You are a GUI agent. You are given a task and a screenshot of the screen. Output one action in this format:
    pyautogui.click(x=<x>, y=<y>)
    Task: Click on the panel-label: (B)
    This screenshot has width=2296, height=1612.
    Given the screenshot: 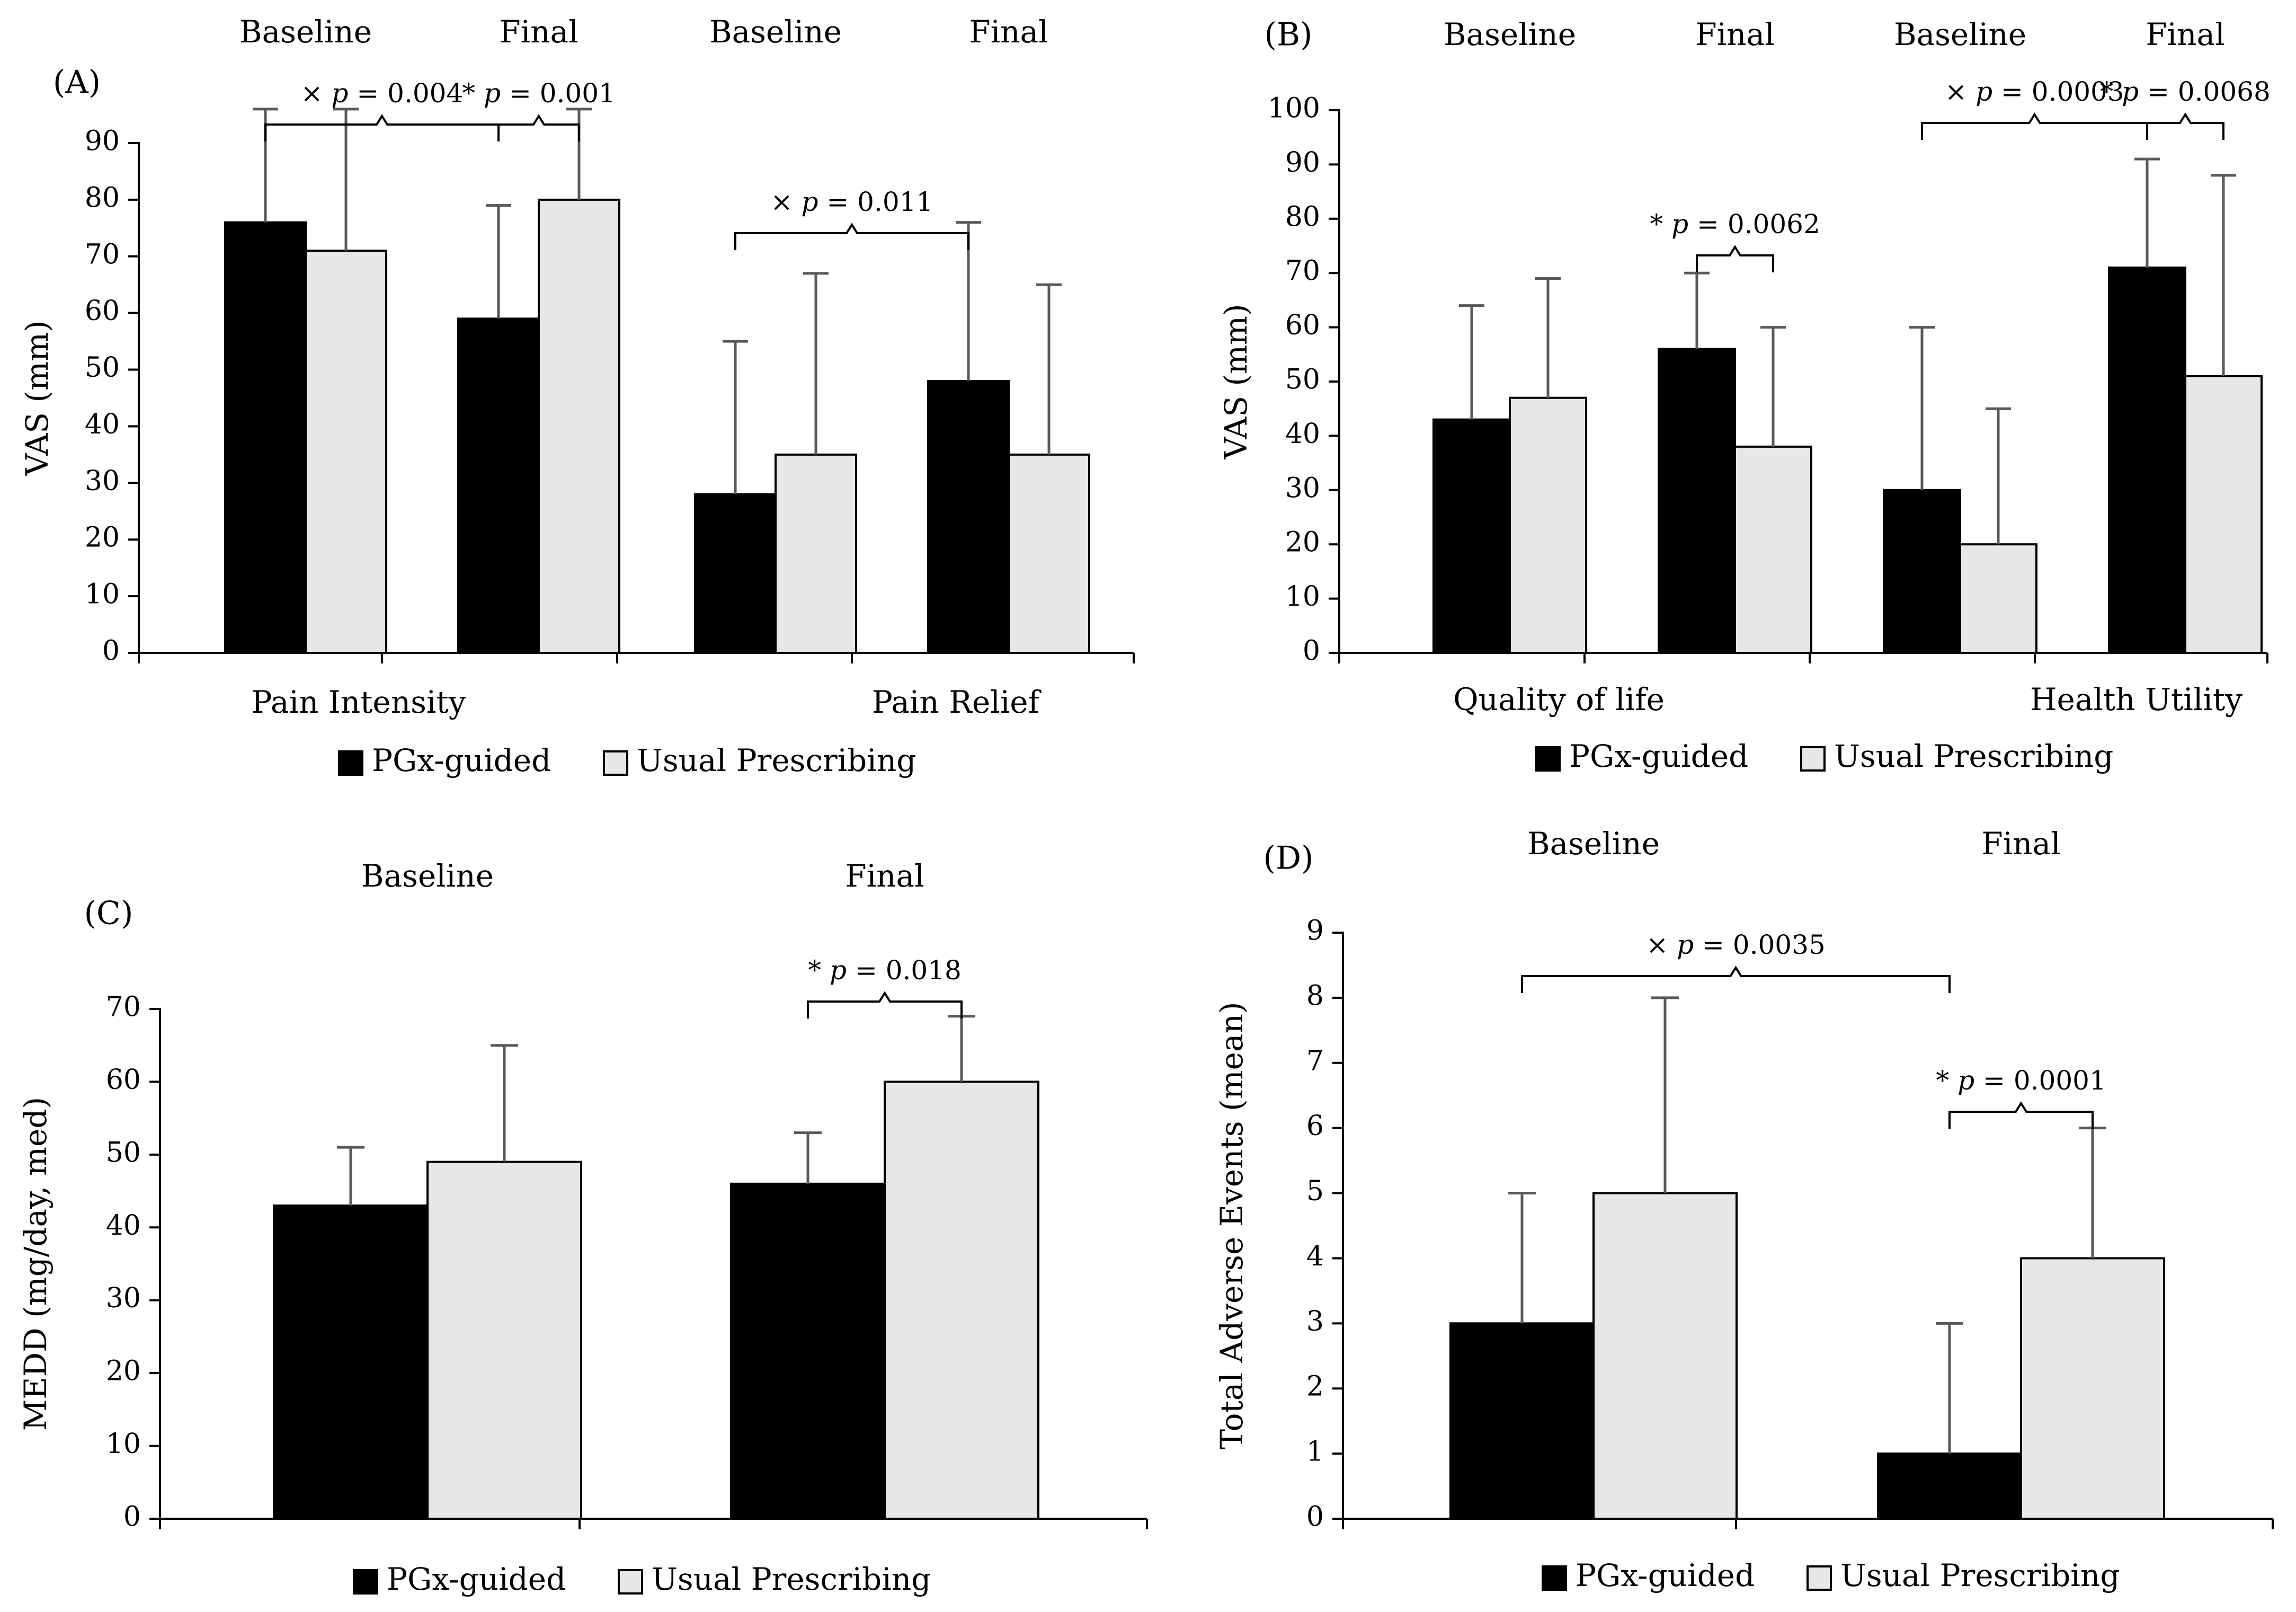 What is the action you would take?
    pyautogui.click(x=1289, y=35)
    